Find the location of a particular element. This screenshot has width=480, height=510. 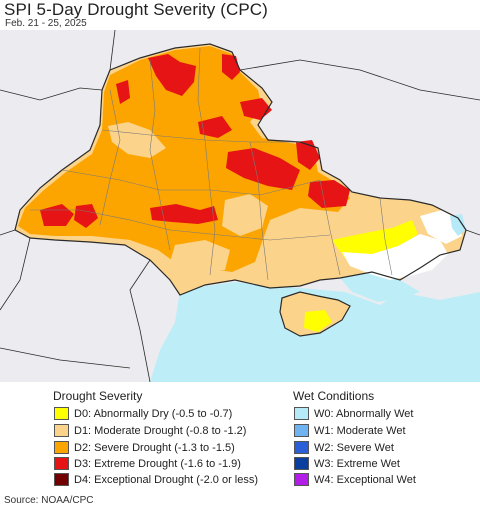

extreme-drought-kharkiv is located at coordinates (308, 155).